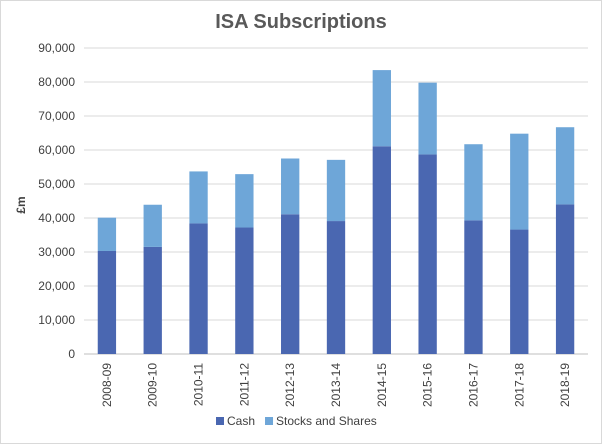  Describe the element at coordinates (473, 385) in the screenshot. I see `x-tick-label: 2016-17` at that location.